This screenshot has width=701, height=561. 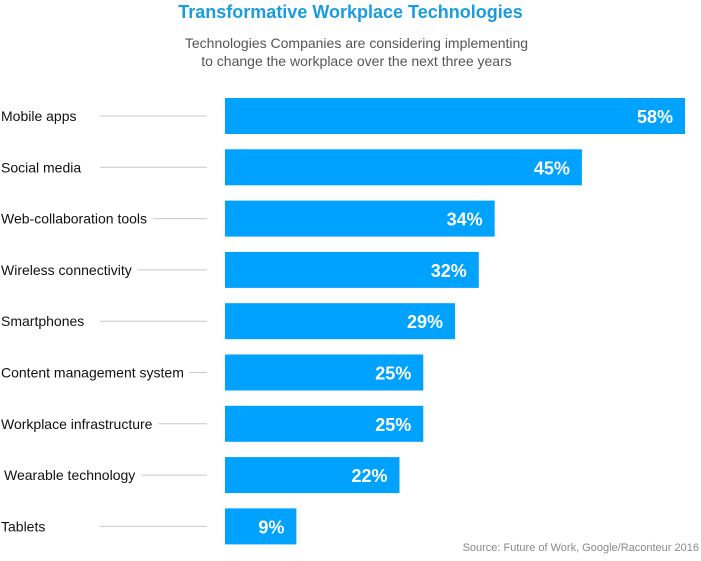 What do you see at coordinates (350, 12) in the screenshot?
I see `chart-title: Transformative Workplace Technologies` at bounding box center [350, 12].